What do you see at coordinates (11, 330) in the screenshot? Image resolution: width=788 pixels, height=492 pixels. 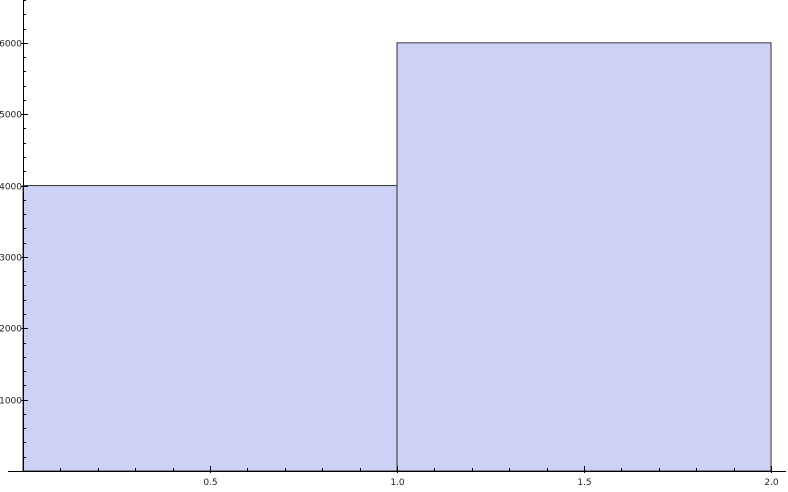 I see `y-tick-label: 2000` at bounding box center [11, 330].